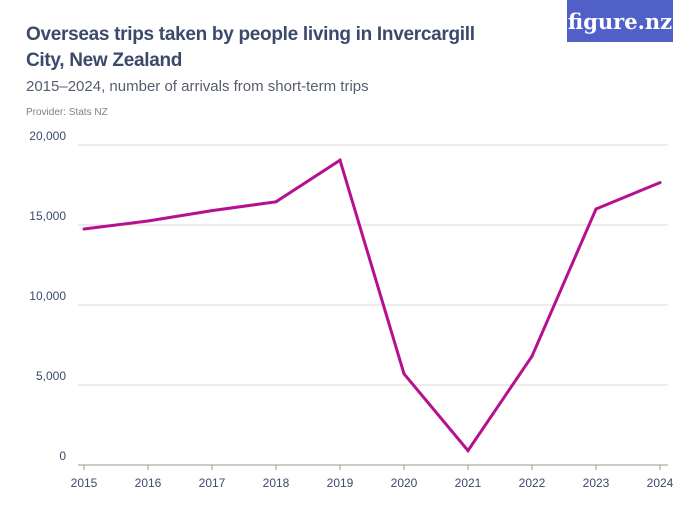 The height and width of the screenshot is (525, 700). I want to click on y-tick-label: 15,000, so click(47, 216).